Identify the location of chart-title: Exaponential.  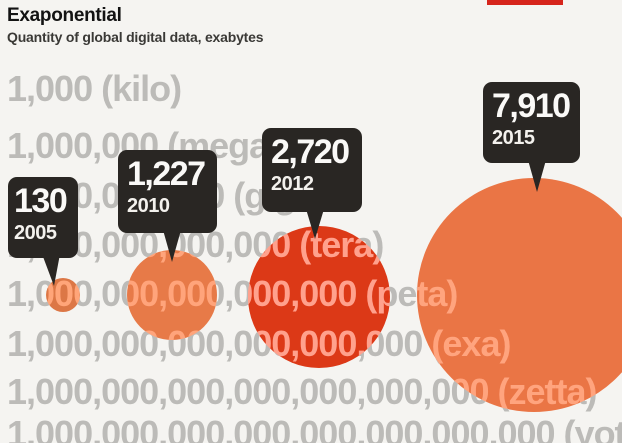
(64, 15).